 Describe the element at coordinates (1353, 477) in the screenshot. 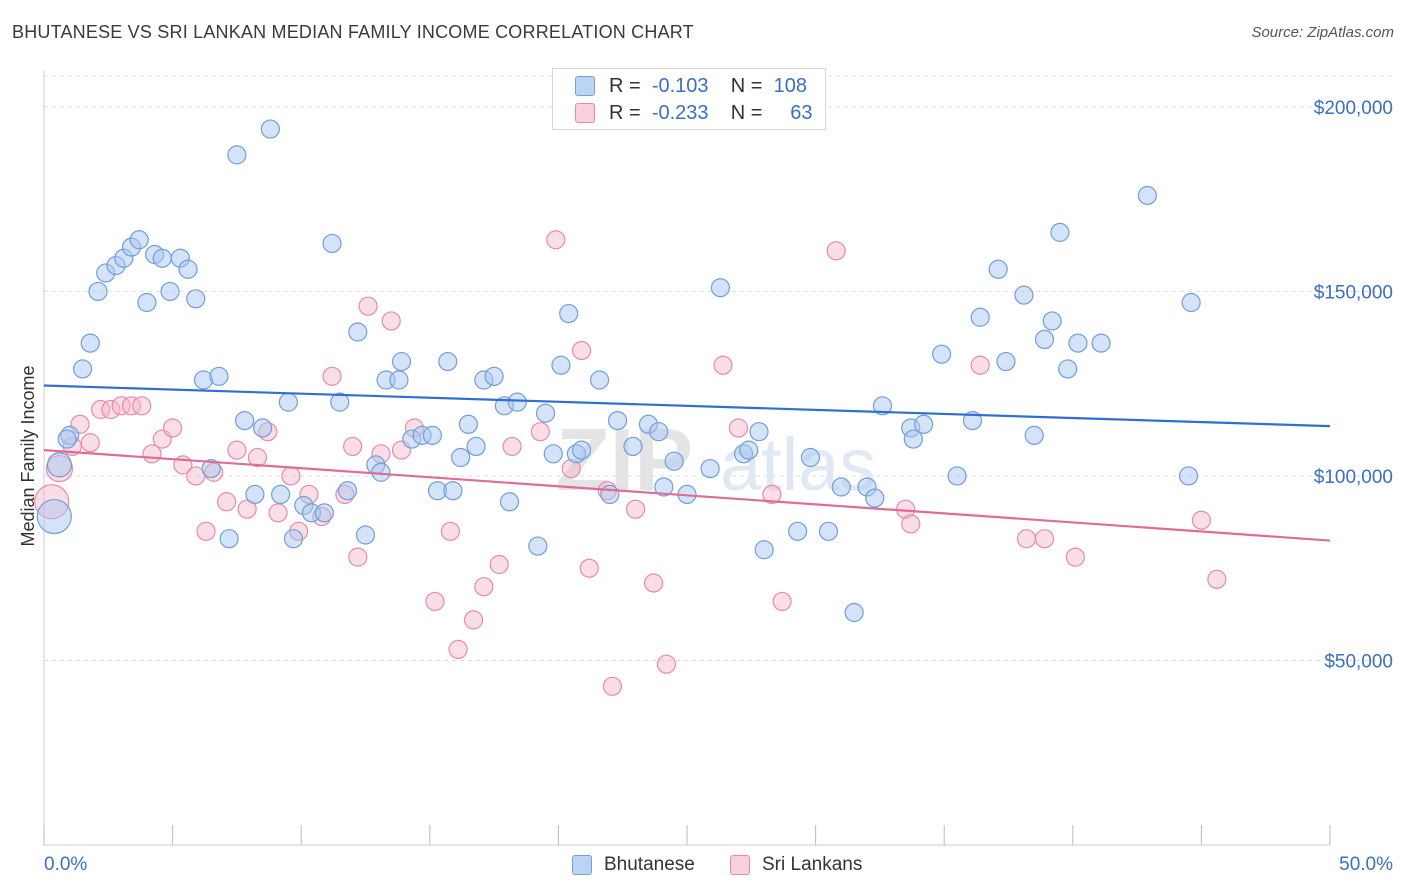

I see `y-tick-label: $100,000` at that location.